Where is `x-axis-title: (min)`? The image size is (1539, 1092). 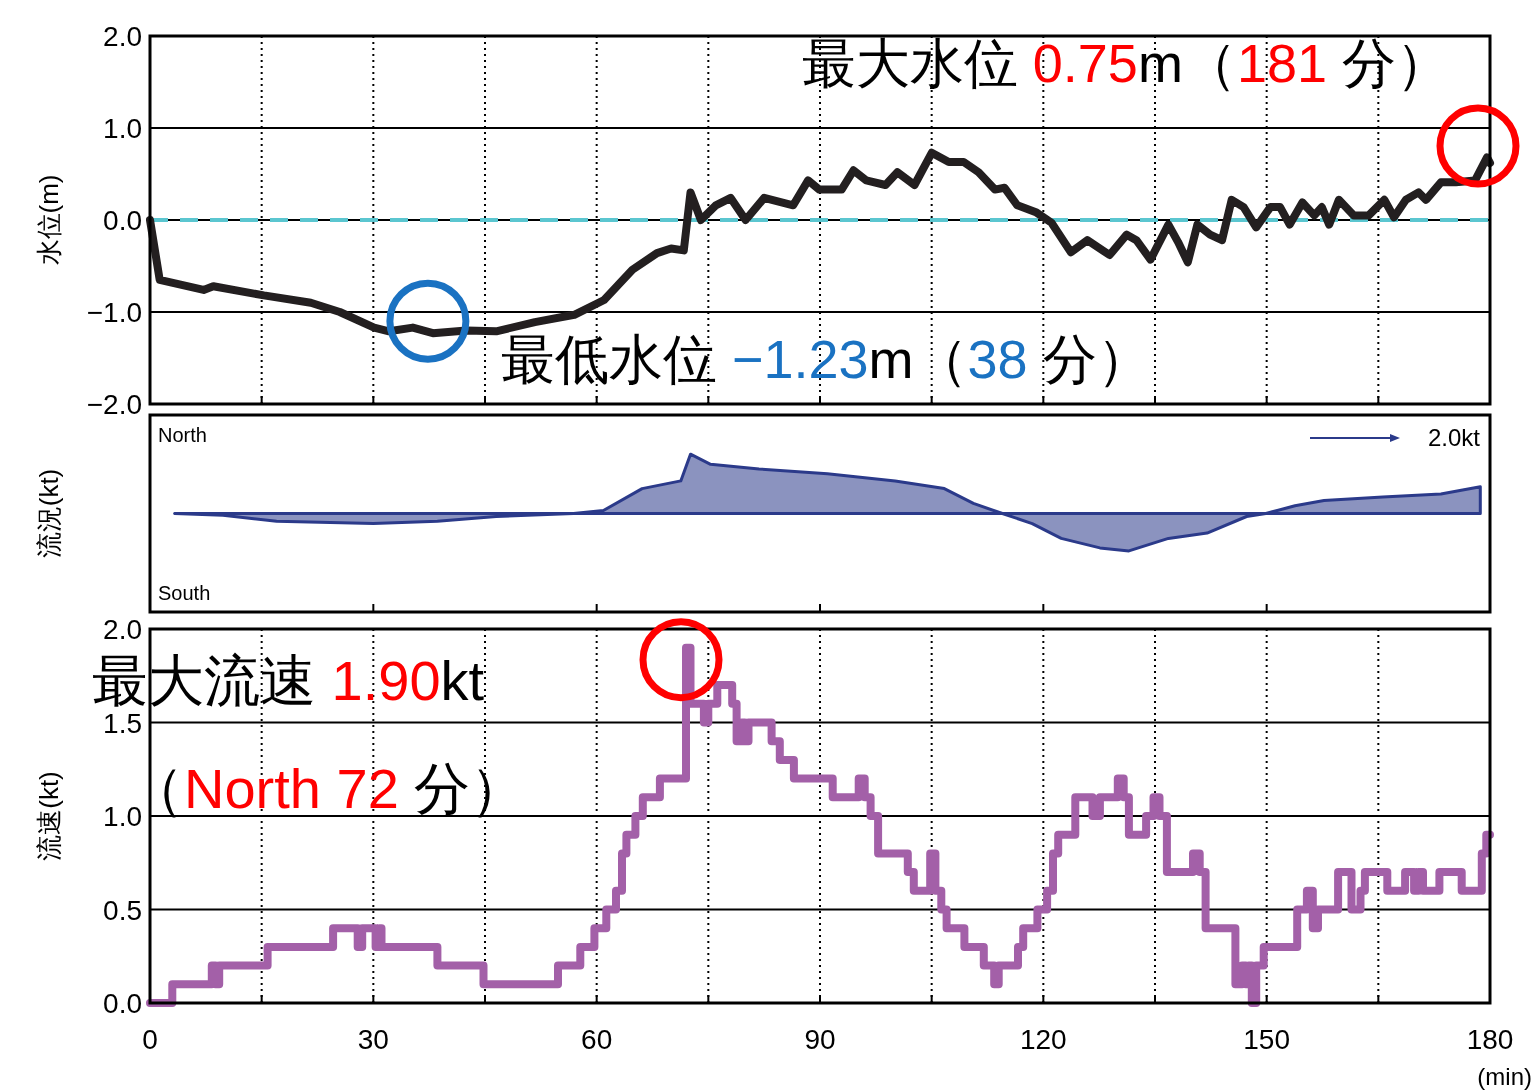 x-axis-title: (min) is located at coordinates (1504, 1076).